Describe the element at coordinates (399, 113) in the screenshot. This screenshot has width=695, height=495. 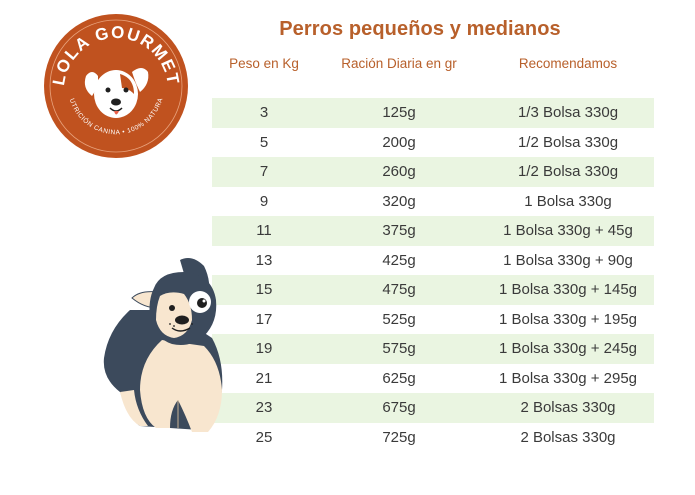
I see `cell-racion: 125g` at that location.